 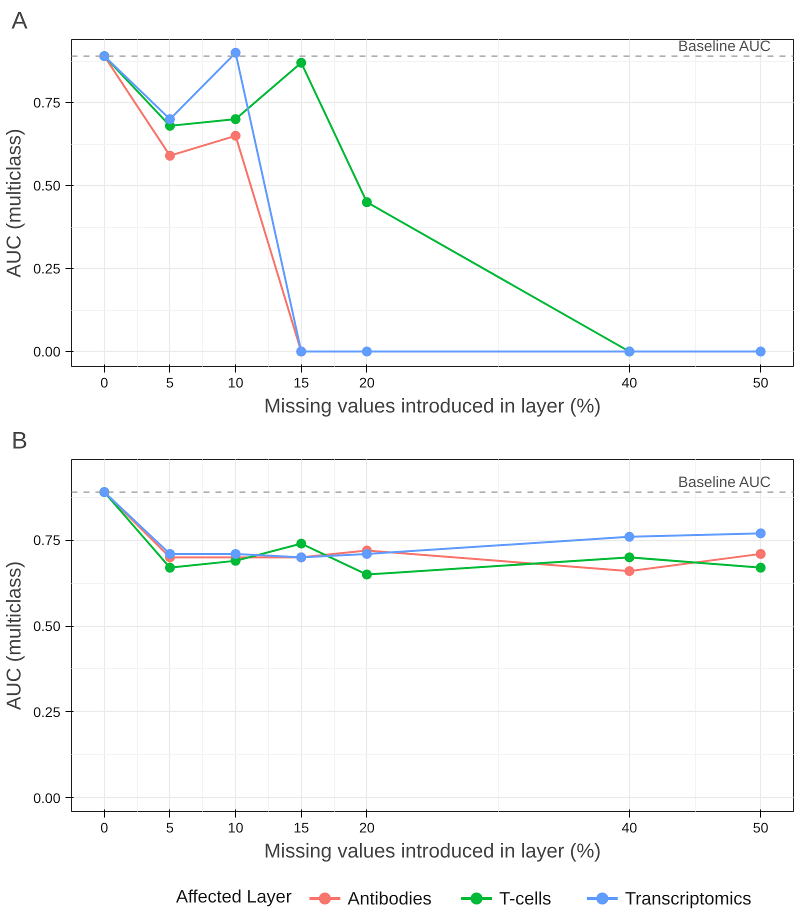 I want to click on legend-label: Transcriptomics, so click(x=688, y=898).